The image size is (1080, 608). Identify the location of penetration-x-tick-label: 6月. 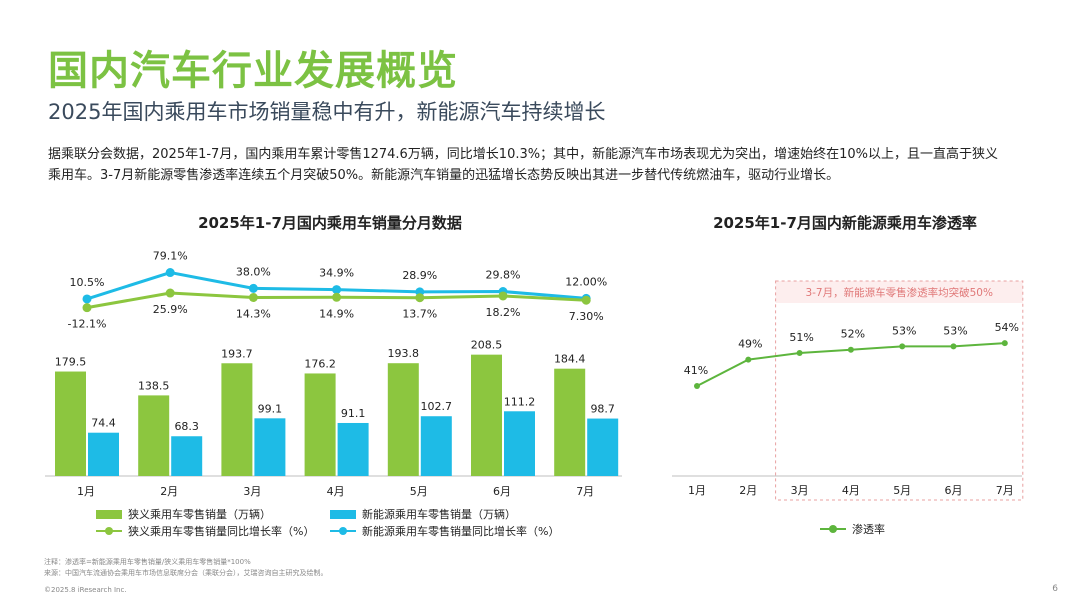
(954, 490).